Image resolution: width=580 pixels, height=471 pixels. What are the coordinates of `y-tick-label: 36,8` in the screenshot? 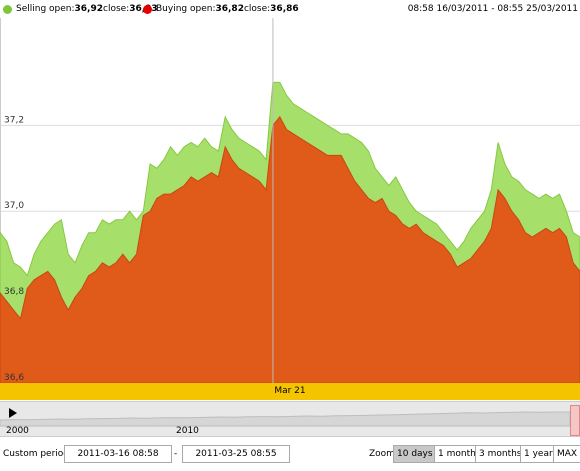 It's located at (14, 292).